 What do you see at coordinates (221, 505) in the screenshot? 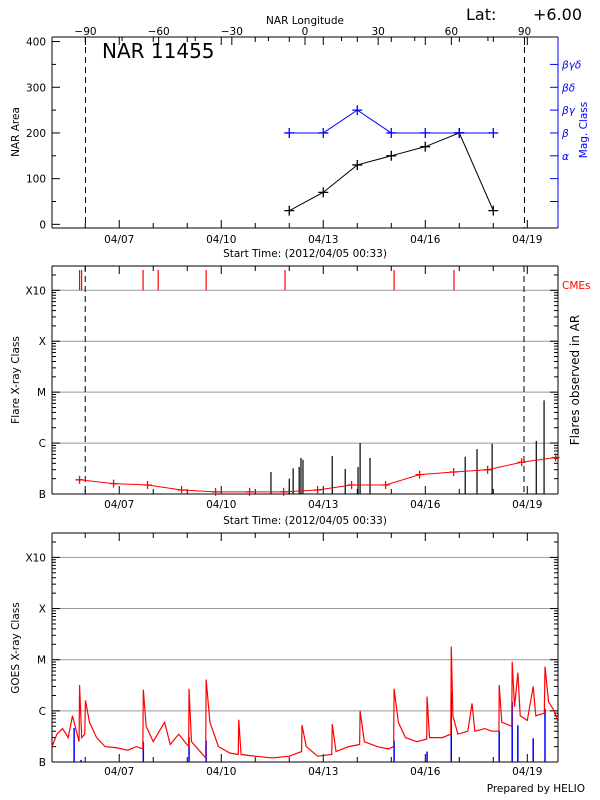
I see `panel2-date-label: 04/10` at bounding box center [221, 505].